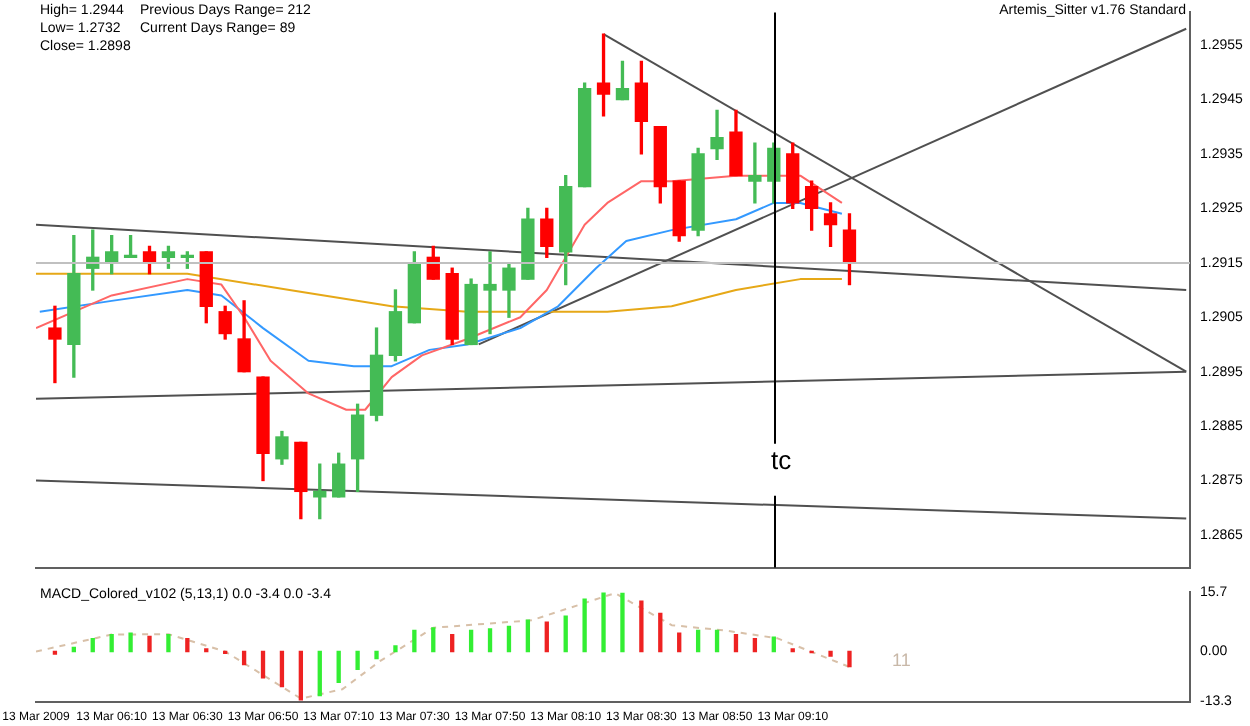 This screenshot has width=1250, height=726. Describe the element at coordinates (901, 660) in the screenshot. I see `annotation: 11` at that location.